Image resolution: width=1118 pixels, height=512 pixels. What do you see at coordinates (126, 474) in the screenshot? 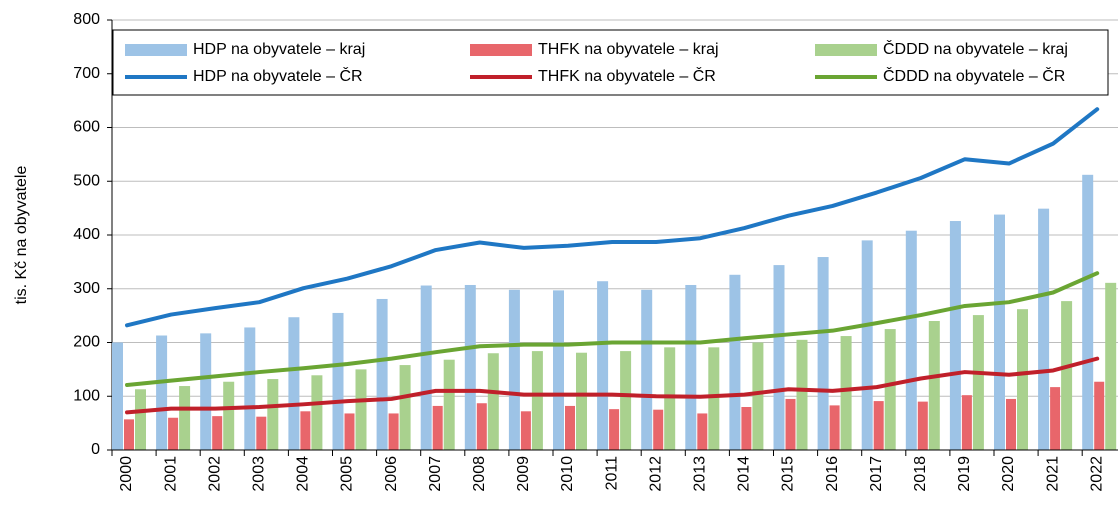
I see `x-tick-label: 2000` at bounding box center [126, 474].